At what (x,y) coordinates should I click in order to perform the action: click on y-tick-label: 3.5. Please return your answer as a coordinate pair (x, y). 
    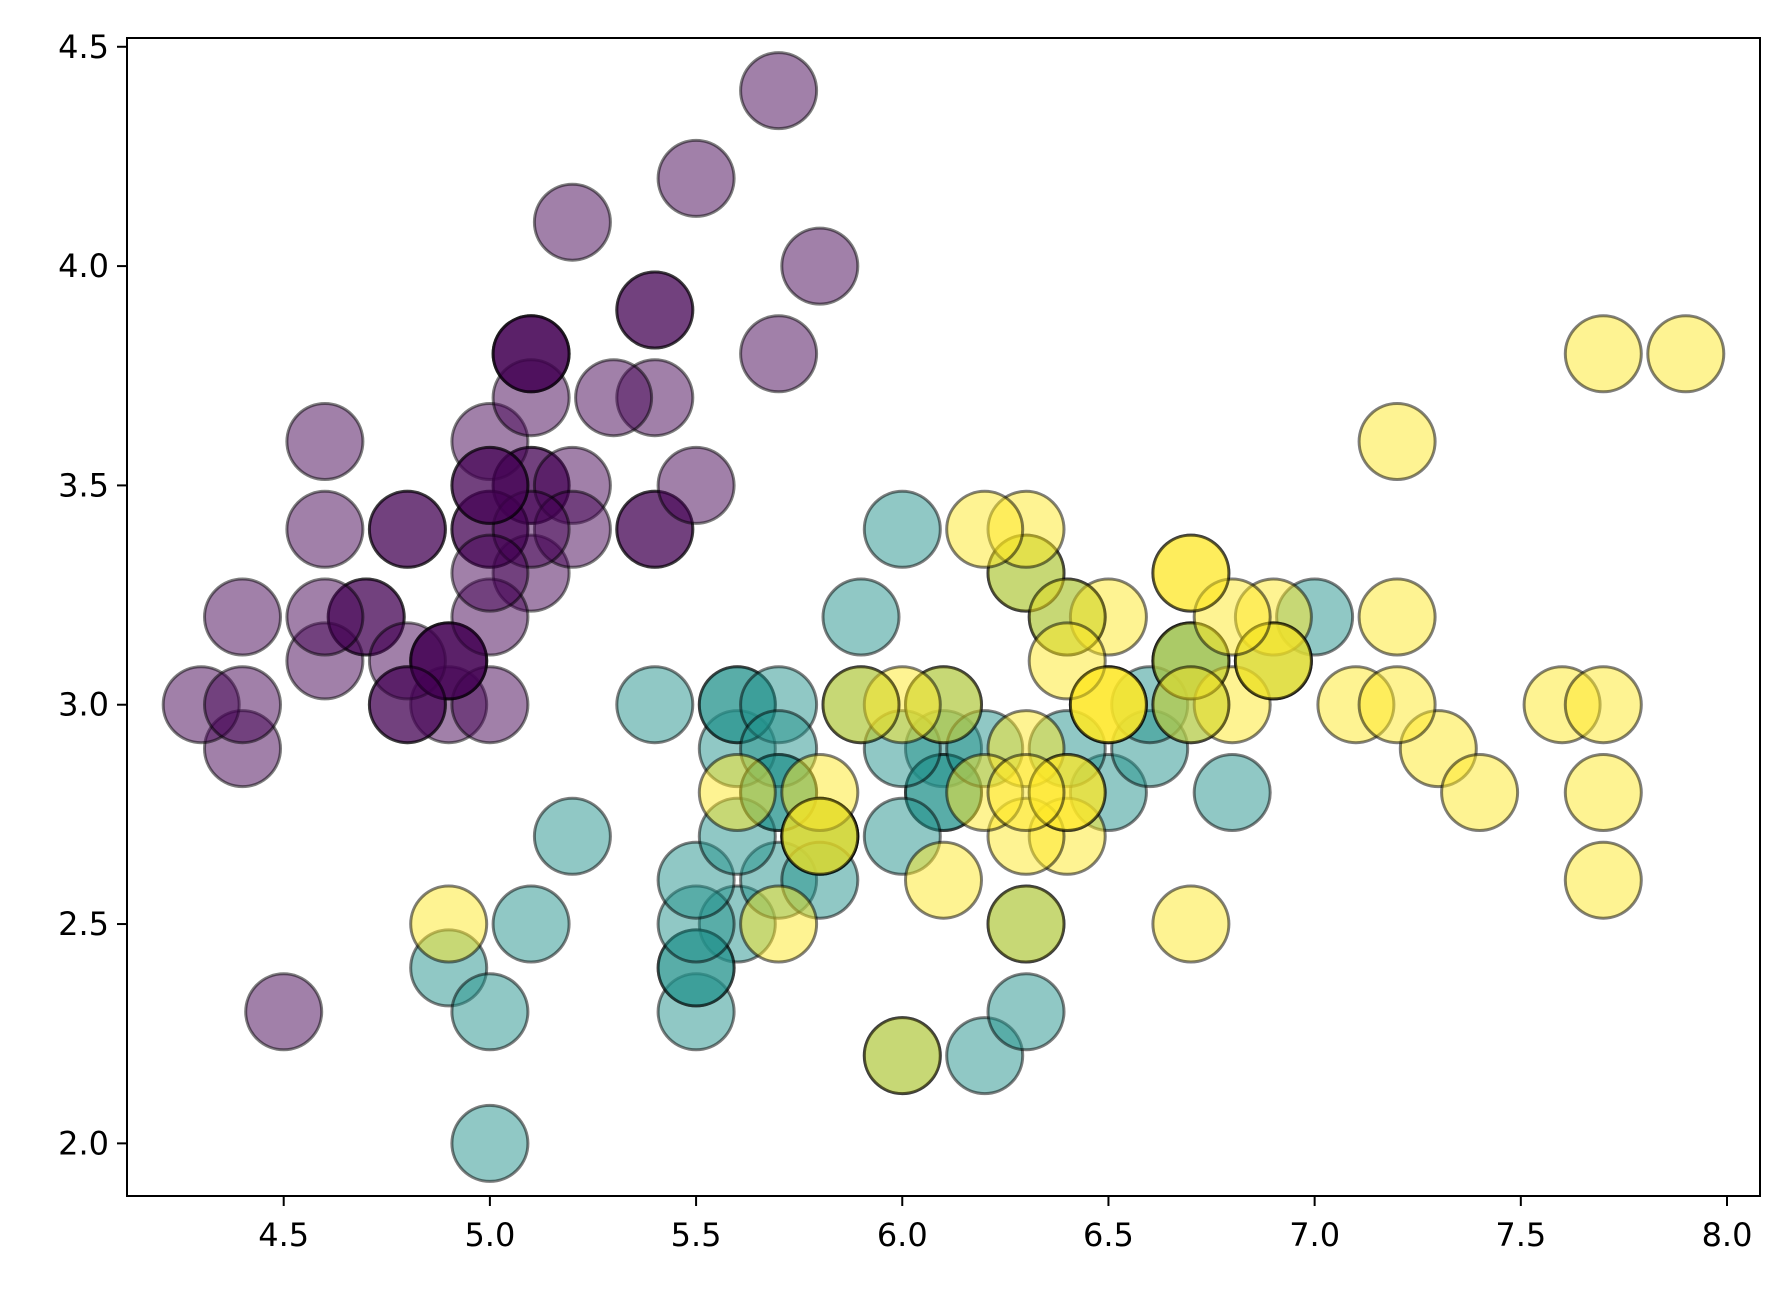
    Looking at the image, I should click on (83, 485).